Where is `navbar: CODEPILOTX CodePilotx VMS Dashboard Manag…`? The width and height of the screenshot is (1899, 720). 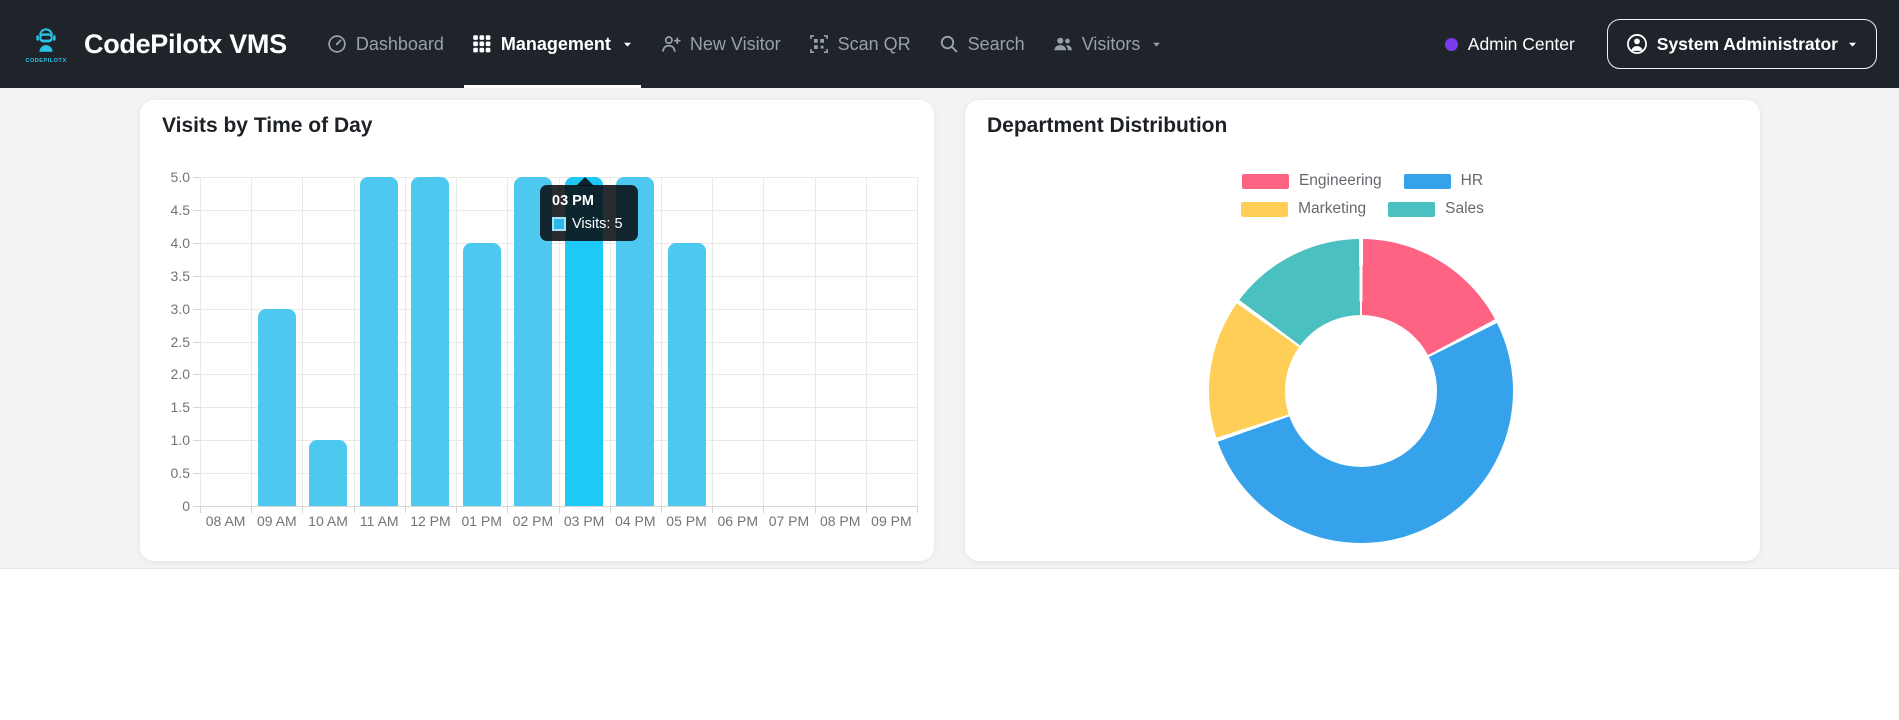
navbar: CODEPILOTX CodePilotx VMS Dashboard Manag… is located at coordinates (949, 44).